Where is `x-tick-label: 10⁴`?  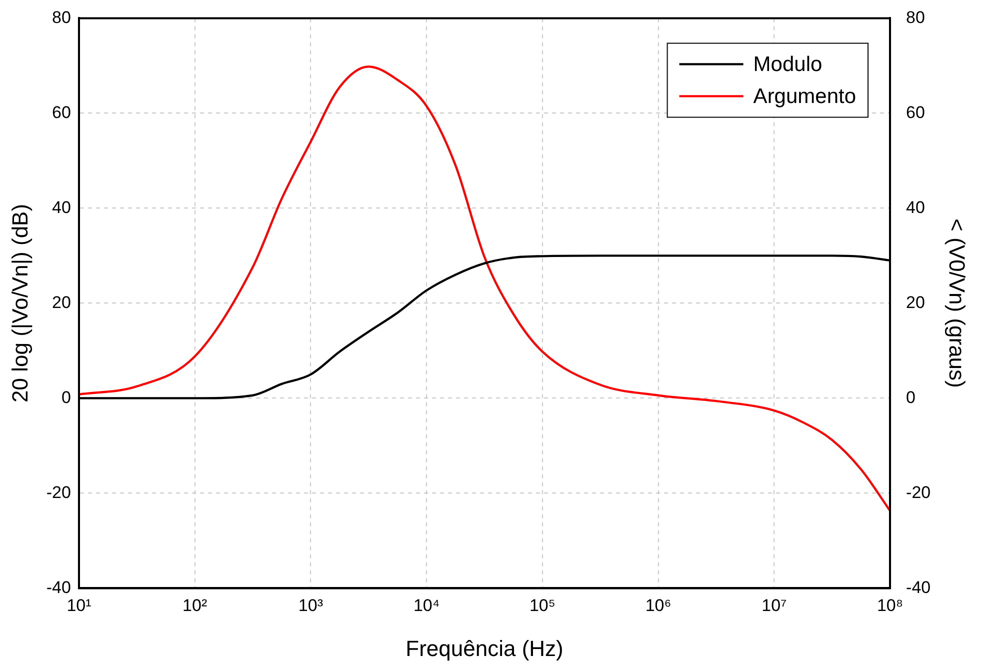 x-tick-label: 10⁴ is located at coordinates (426, 606).